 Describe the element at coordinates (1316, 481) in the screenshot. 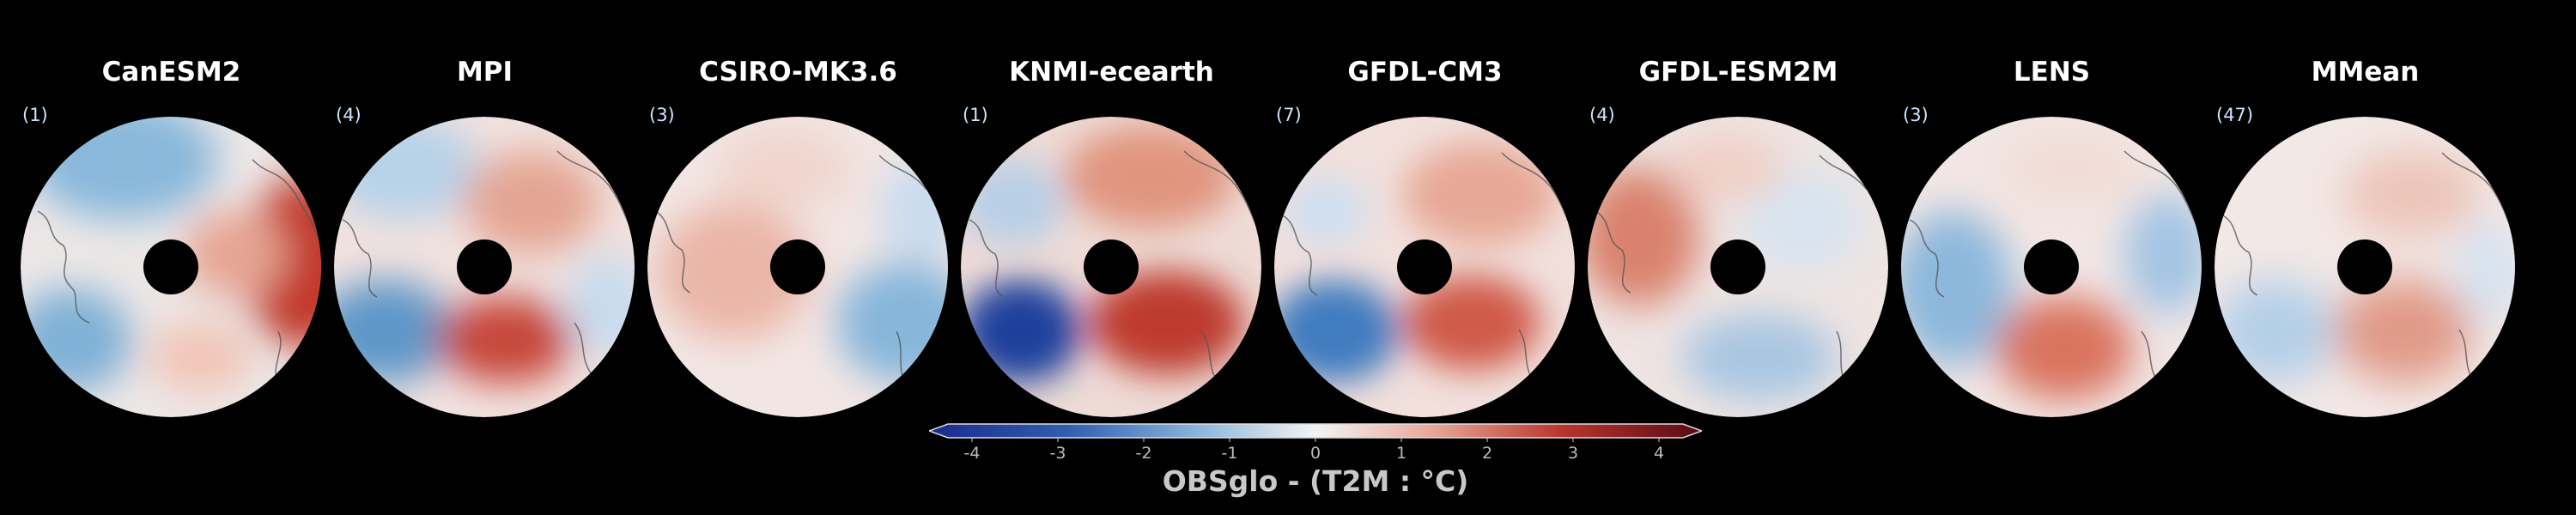

I see `colorbar-label: OBSglo - (T2M : °C)` at that location.